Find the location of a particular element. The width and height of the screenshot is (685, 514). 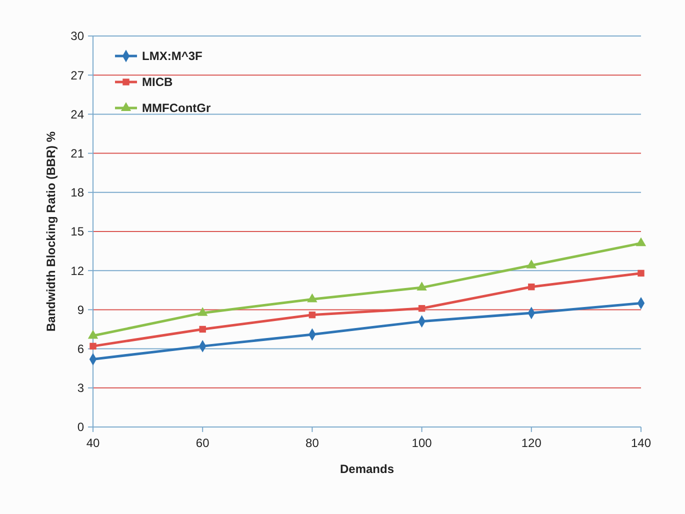

legend-label: MMFContGr is located at coordinates (176, 108).